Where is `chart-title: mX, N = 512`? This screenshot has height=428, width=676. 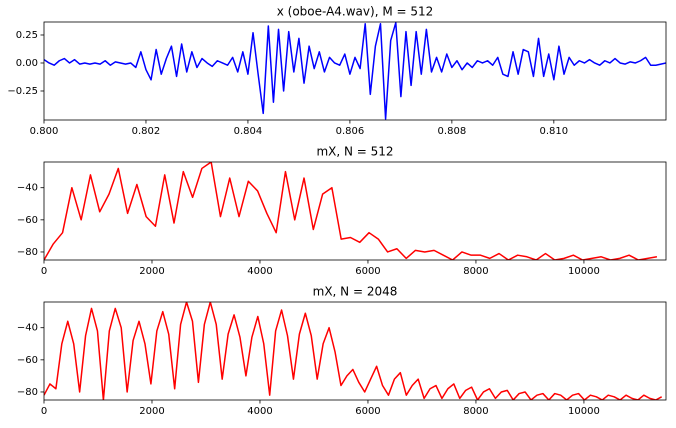 chart-title: mX, N = 512 is located at coordinates (354, 152).